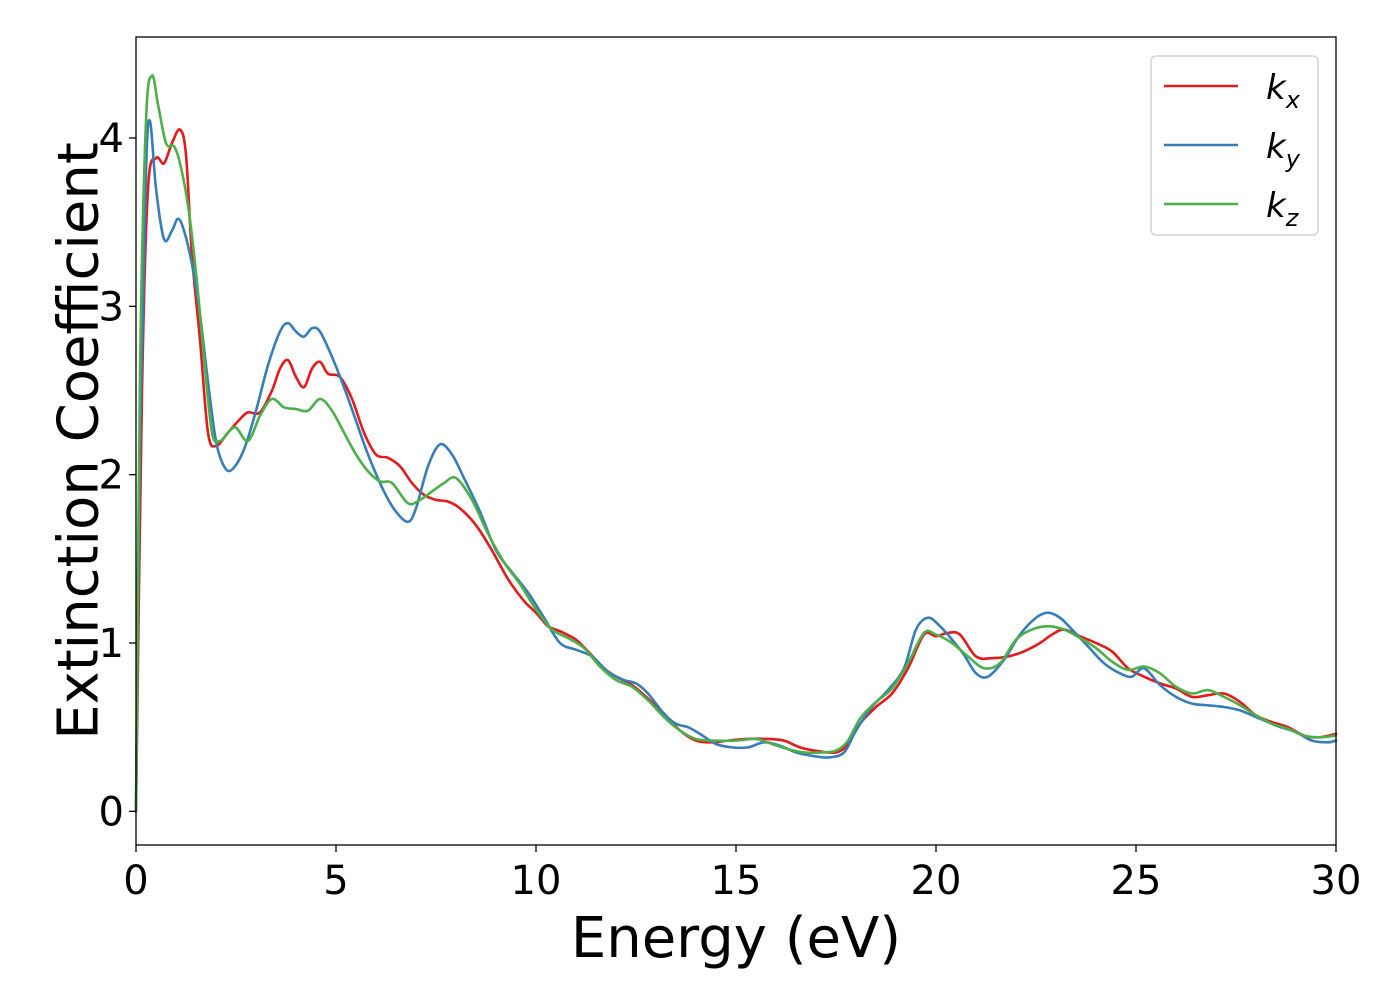 The image size is (1400, 1000). Describe the element at coordinates (1336, 881) in the screenshot. I see `x-tick-label: 30` at that location.